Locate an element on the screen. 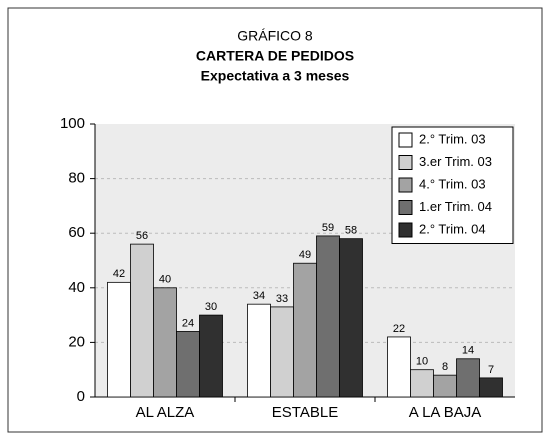  data-label: 40 is located at coordinates (165, 280).